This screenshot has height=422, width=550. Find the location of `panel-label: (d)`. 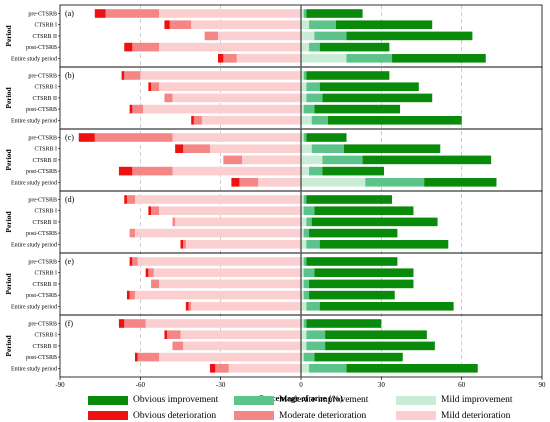

panel-label: (d) is located at coordinates (70, 199).